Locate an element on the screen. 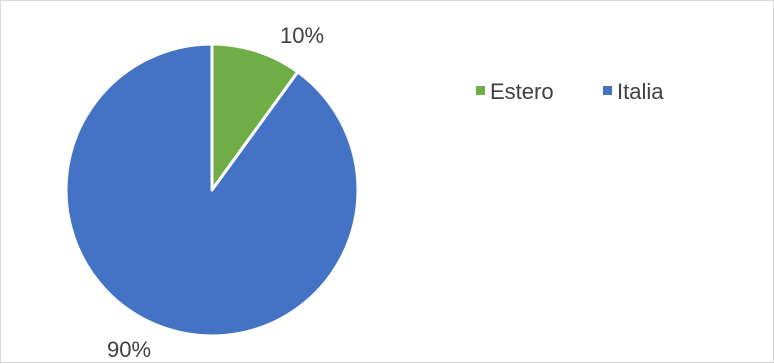 The height and width of the screenshot is (364, 774). legend: Estero Italia is located at coordinates (570, 91).